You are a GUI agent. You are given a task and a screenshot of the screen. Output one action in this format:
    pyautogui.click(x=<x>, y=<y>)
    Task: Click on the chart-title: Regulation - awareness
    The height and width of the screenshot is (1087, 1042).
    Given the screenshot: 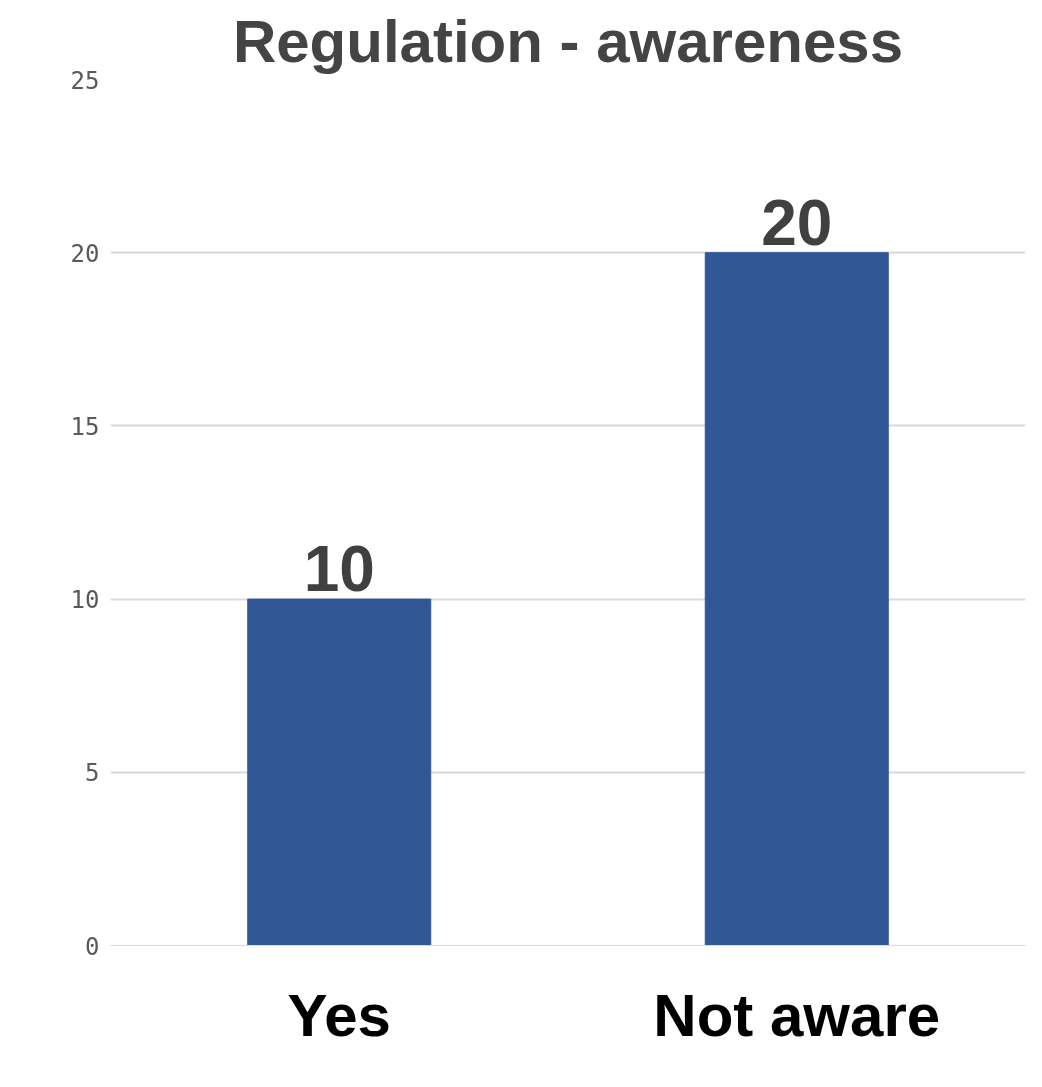 What is the action you would take?
    pyautogui.click(x=568, y=41)
    